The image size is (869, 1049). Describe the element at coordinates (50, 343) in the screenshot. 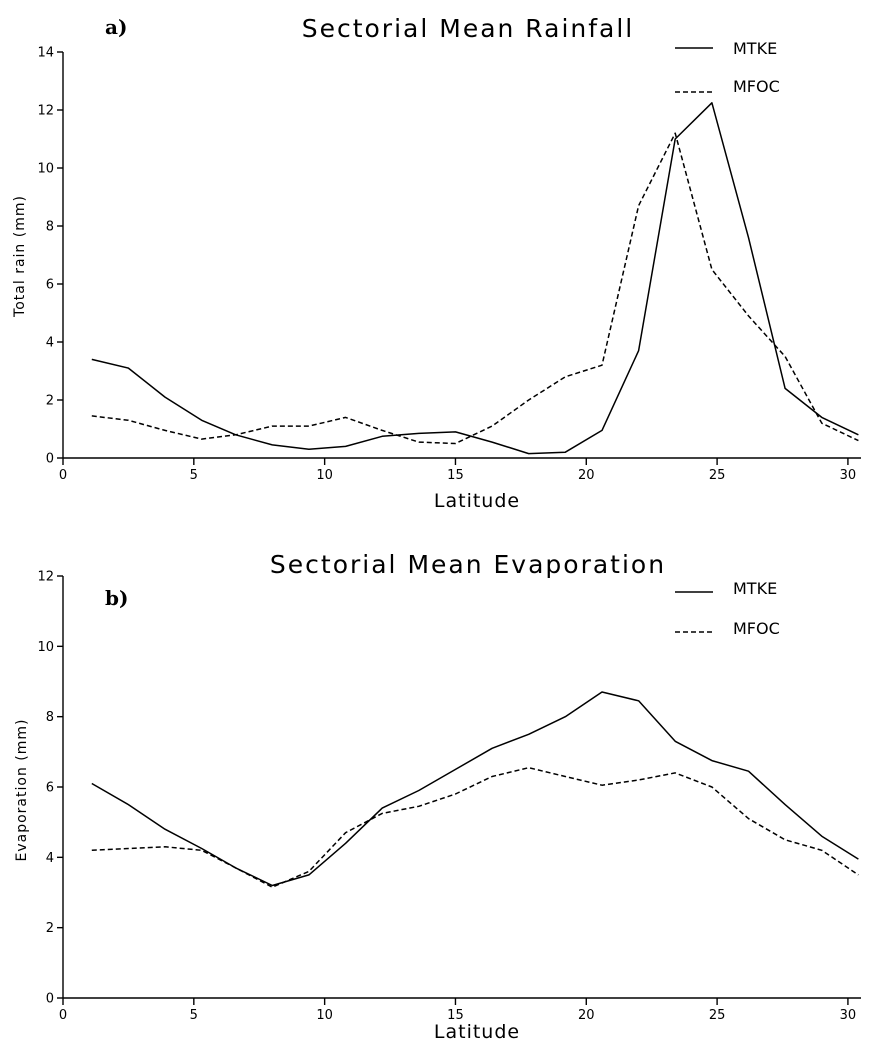

I see `y-tick-label-a: 4` at that location.